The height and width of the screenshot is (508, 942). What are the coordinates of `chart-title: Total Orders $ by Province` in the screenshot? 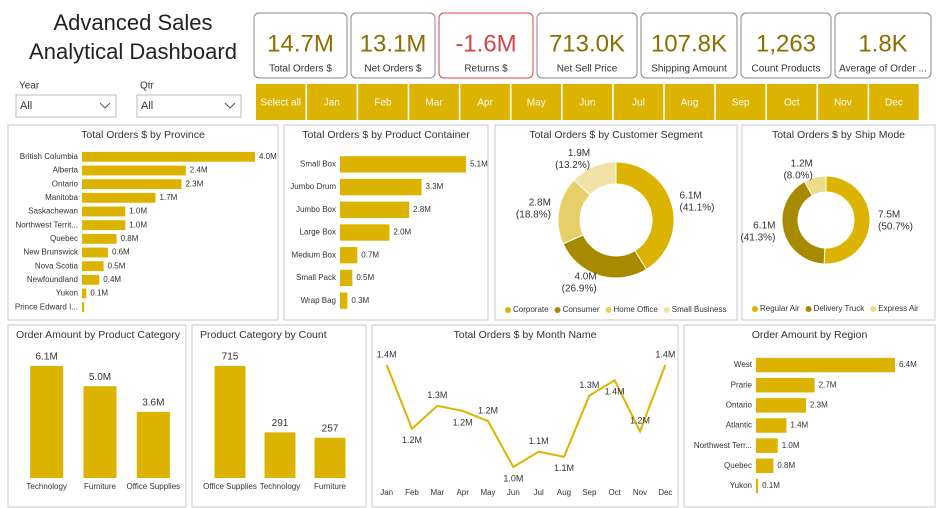 It's located at (143, 135).